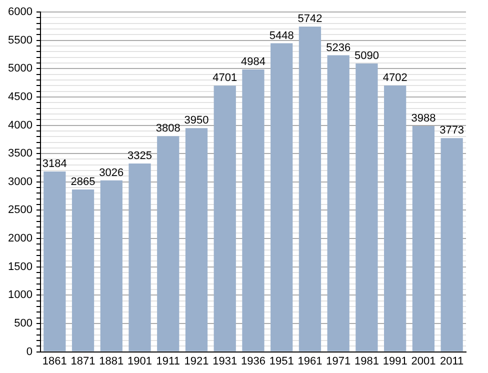  What do you see at coordinates (83, 361) in the screenshot?
I see `x-tick-label: 1871` at bounding box center [83, 361].